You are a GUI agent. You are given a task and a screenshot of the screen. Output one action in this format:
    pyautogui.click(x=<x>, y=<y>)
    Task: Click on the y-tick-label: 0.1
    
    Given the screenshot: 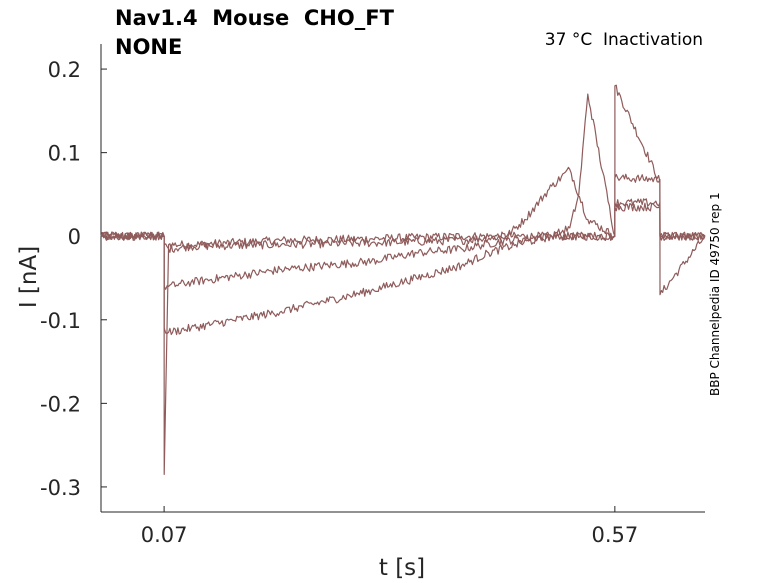 What is the action you would take?
    pyautogui.click(x=64, y=154)
    